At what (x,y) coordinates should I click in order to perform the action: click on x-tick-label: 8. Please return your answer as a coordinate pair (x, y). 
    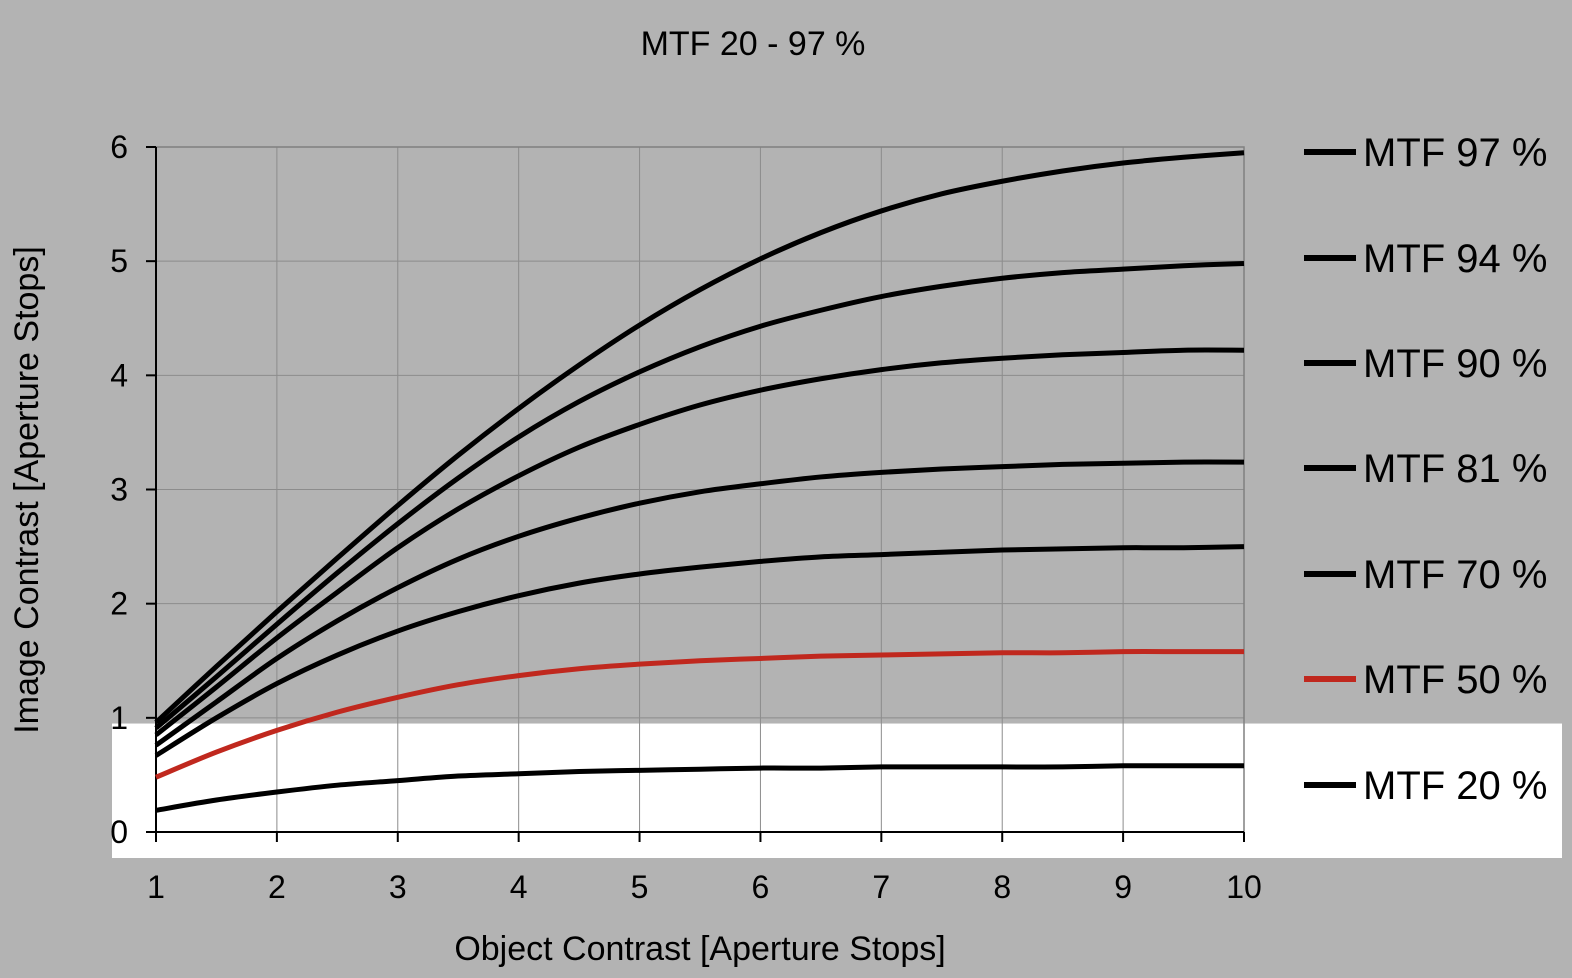
    Looking at the image, I should click on (1002, 887).